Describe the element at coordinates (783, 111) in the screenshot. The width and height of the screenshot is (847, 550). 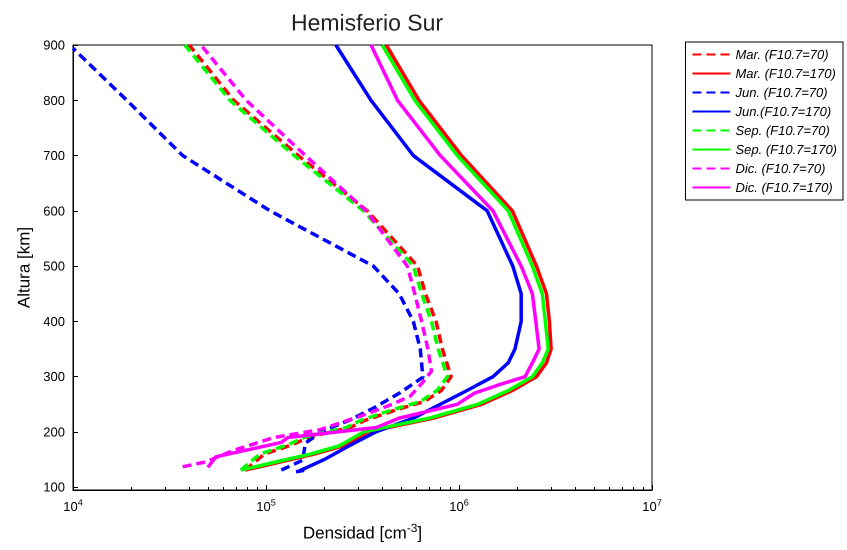
I see `legend-label: Jun.(F10.7=170)` at that location.